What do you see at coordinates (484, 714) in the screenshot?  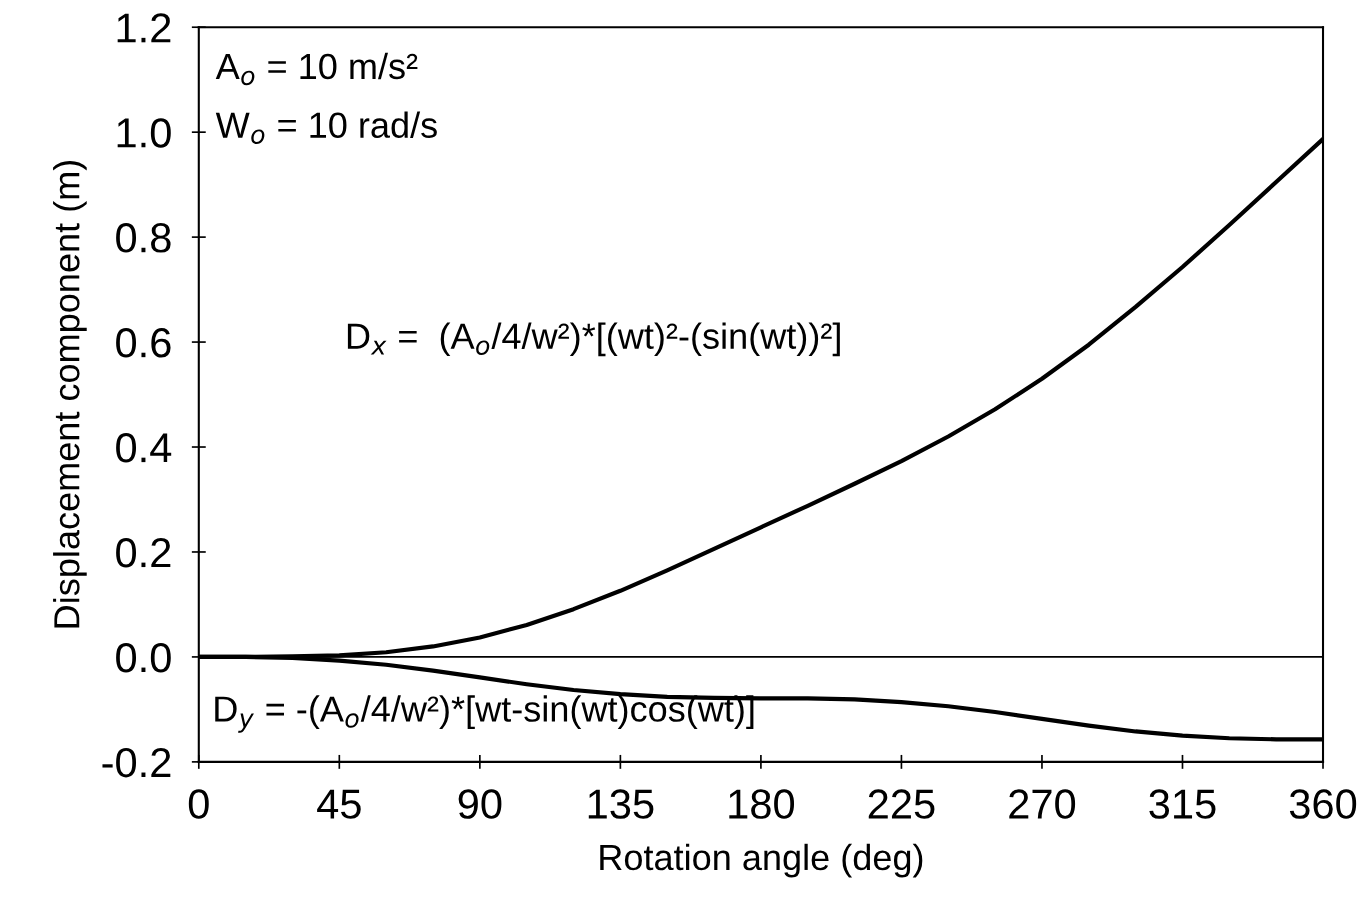 I see `annotation: D$_{y}$ = -(A$_{o}$/4/w²)*[wt-sin(wt)cos(wt)]` at bounding box center [484, 714].